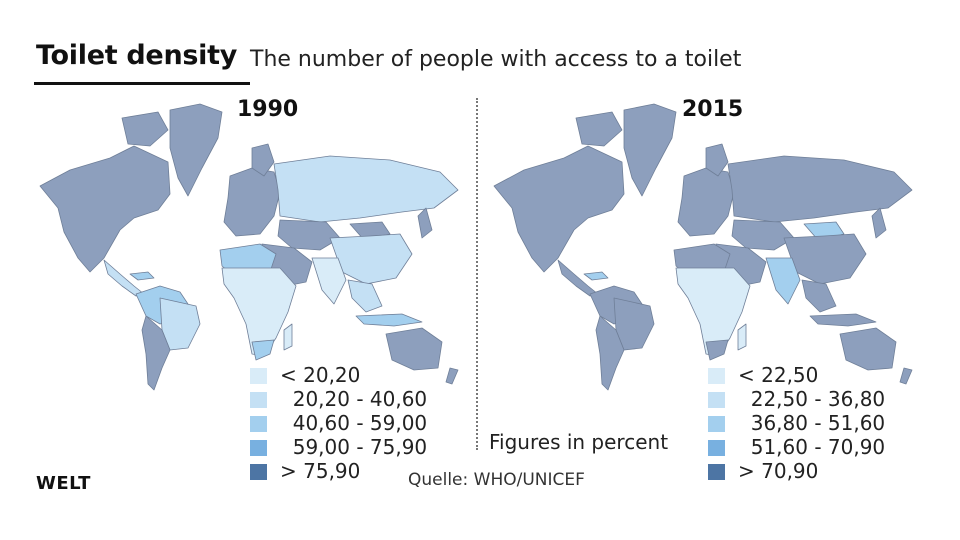  Describe the element at coordinates (137, 55) in the screenshot. I see `chart-title: Toilet density` at that location.